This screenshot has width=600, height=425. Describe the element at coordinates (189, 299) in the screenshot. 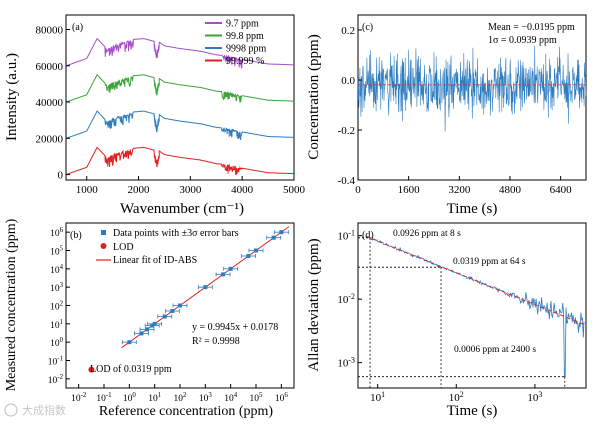

I see `panel-b-plot` at that location.